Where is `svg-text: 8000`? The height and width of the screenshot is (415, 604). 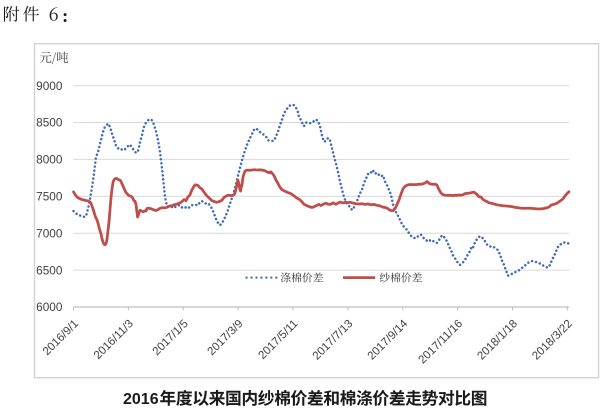 svg-text: 8000 is located at coordinates (49, 160).